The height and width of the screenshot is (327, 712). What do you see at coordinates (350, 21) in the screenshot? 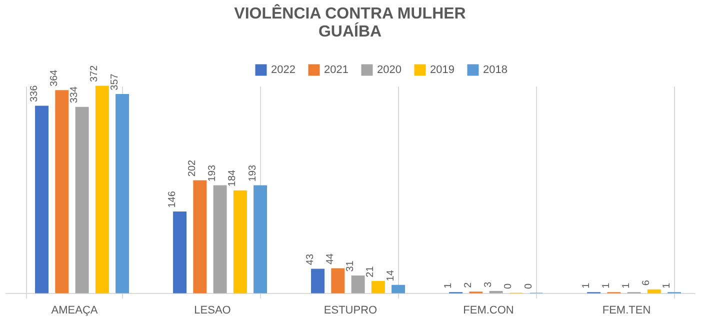
I see `chart-title: VIOLÊNCIA CONTRA MULHER GUAÍBA` at bounding box center [350, 21].